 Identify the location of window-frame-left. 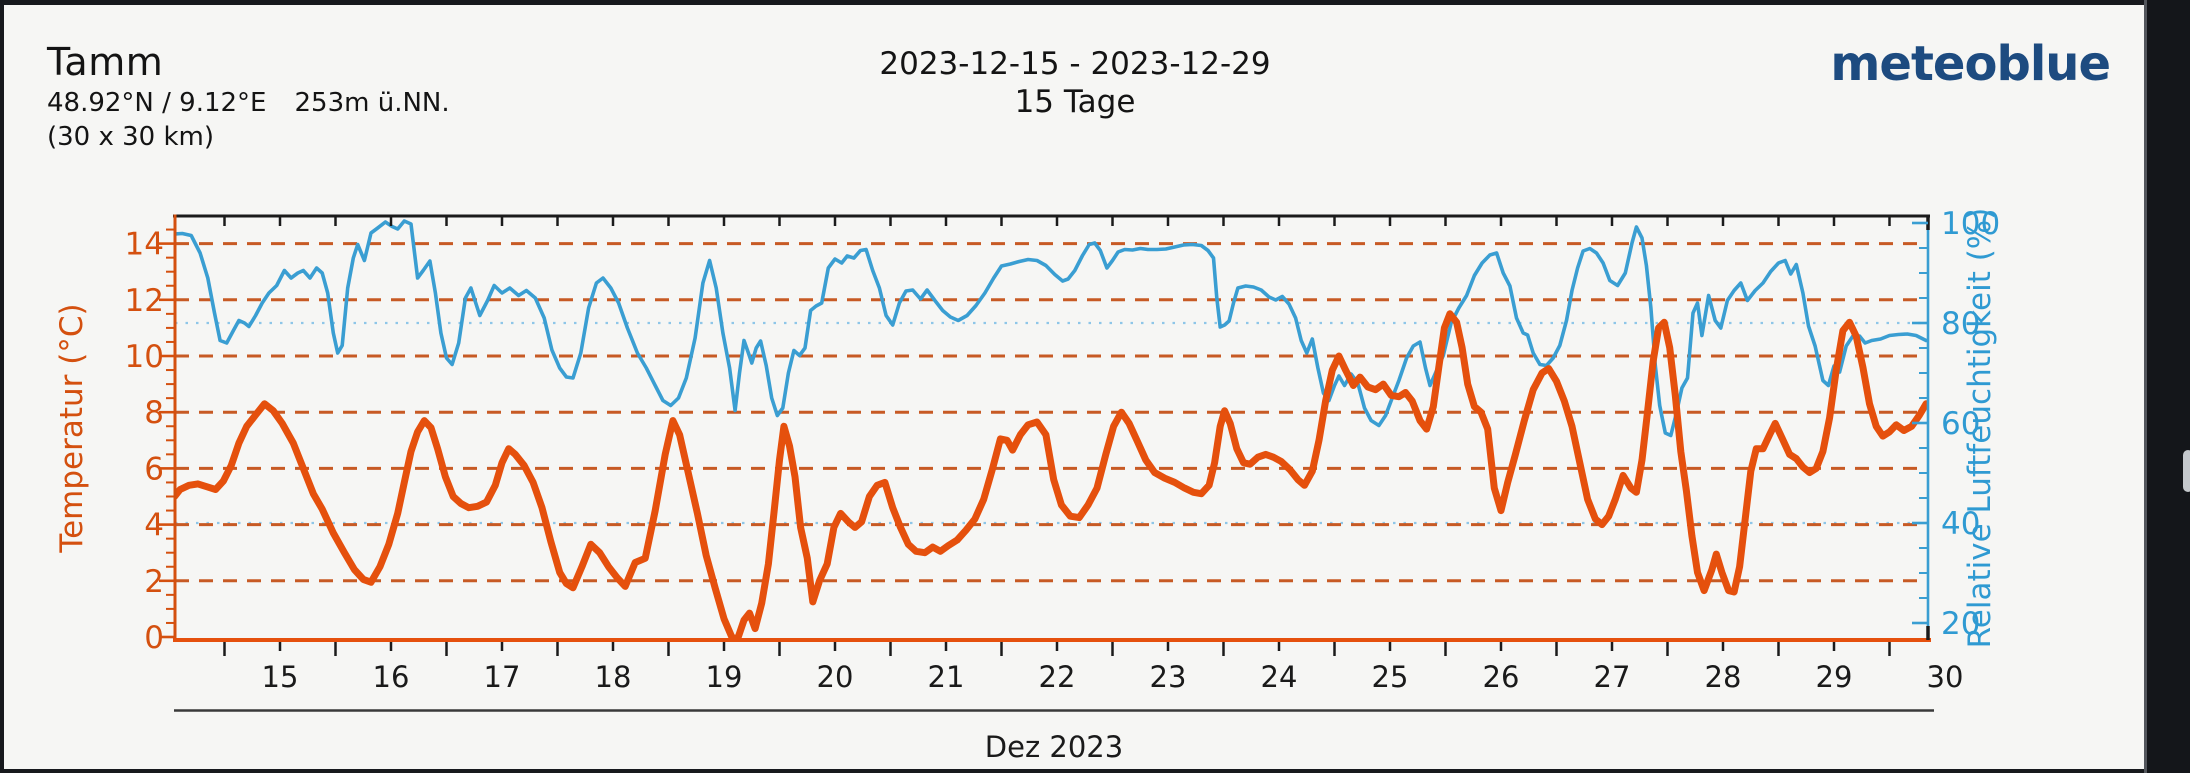
(2, 386).